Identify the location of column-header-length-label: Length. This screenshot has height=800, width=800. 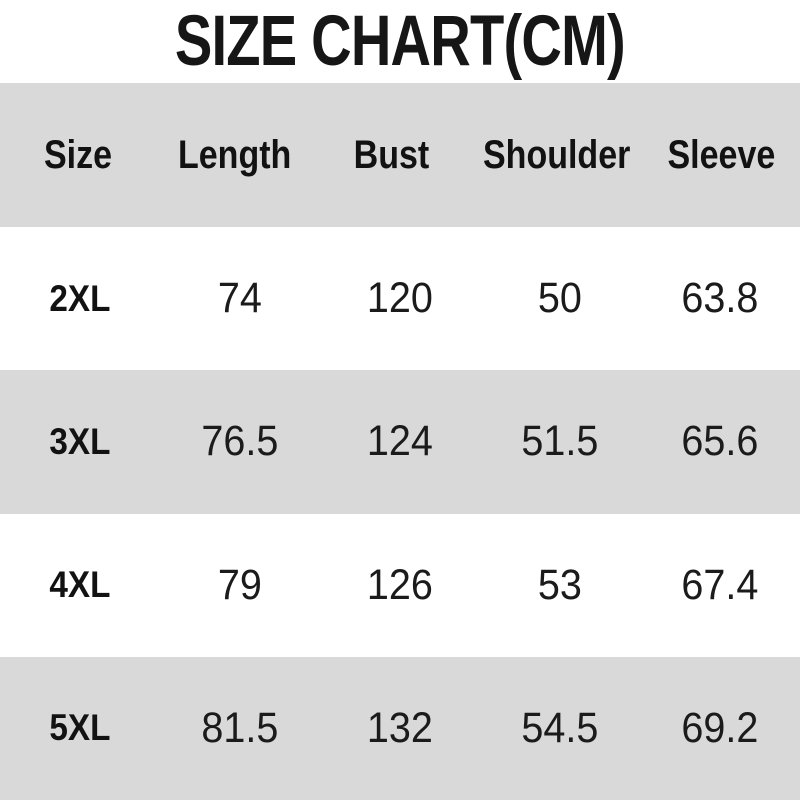
(235, 154).